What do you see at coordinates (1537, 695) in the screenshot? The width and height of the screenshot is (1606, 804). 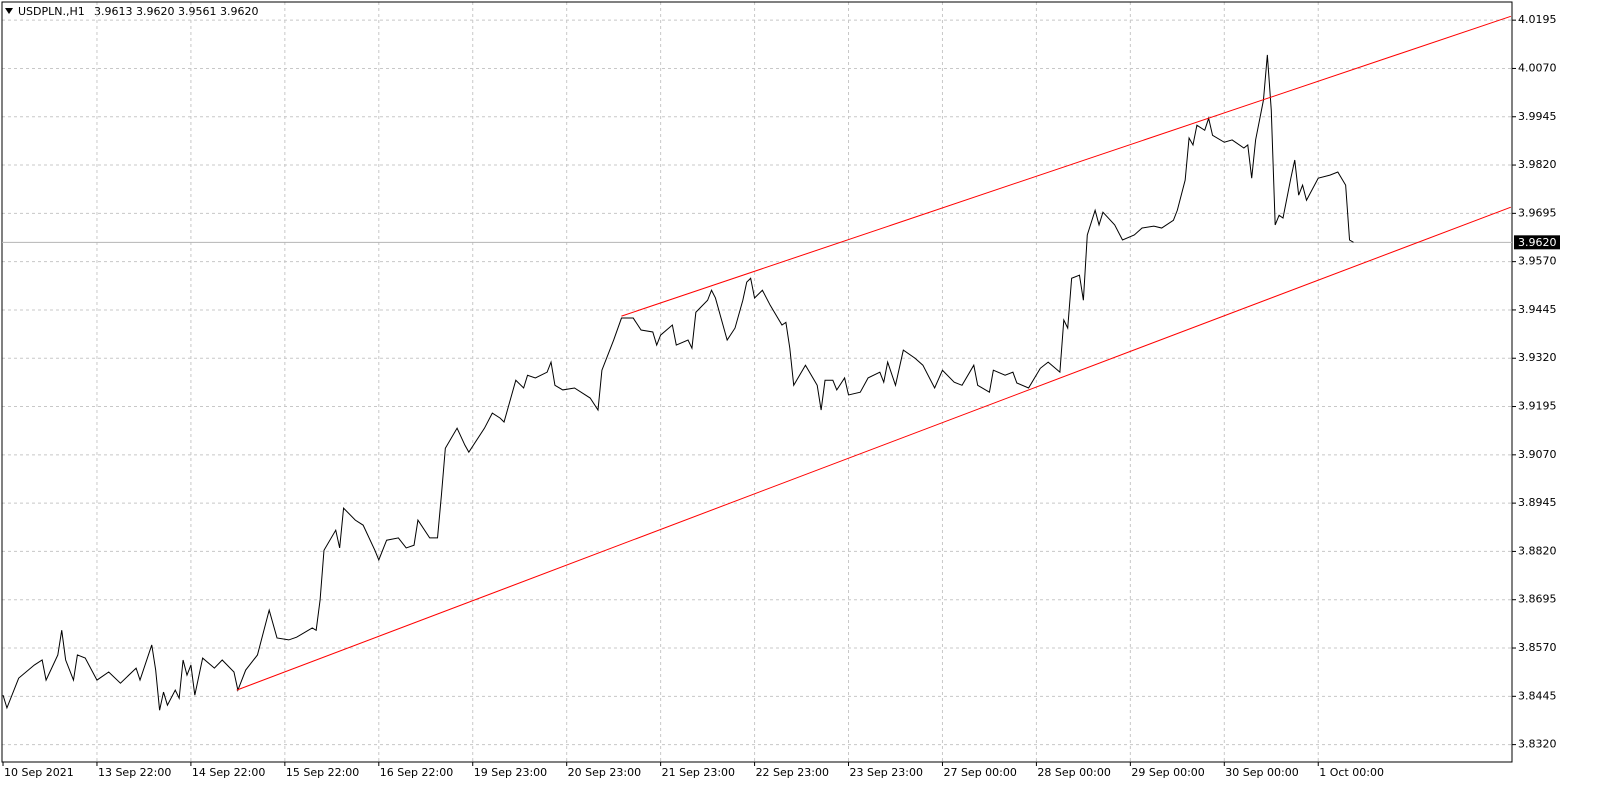 I see `y-tick-label: 3.8445` at bounding box center [1537, 695].